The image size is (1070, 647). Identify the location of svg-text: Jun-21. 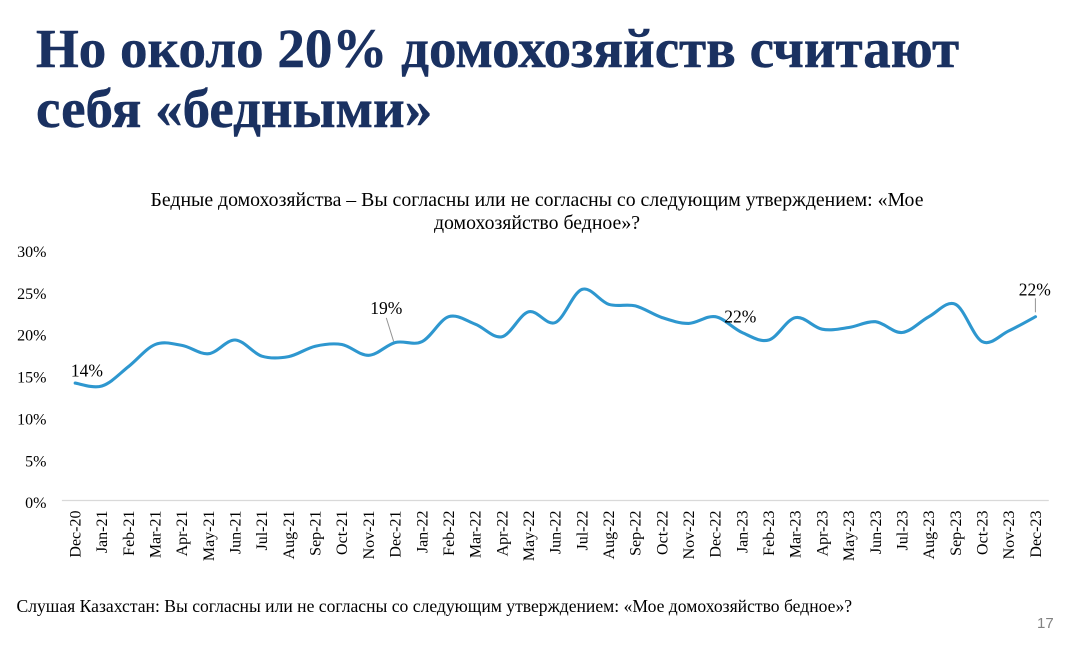
(235, 533).